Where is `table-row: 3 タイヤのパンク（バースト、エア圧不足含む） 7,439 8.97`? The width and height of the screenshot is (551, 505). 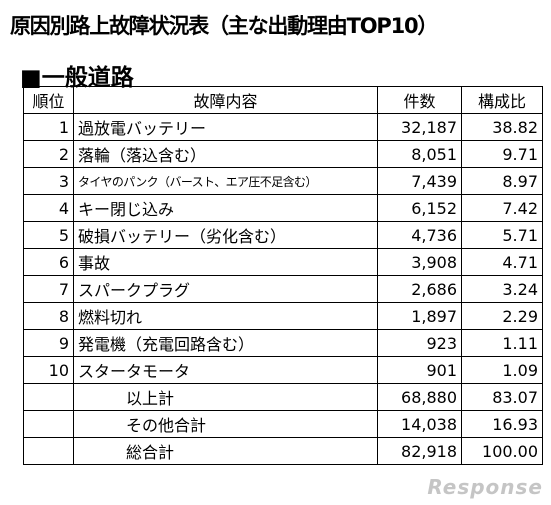 table-row: 3 タイヤのパンク（バースト、エア圧不足含む） 7,439 8.97 is located at coordinates (283, 181).